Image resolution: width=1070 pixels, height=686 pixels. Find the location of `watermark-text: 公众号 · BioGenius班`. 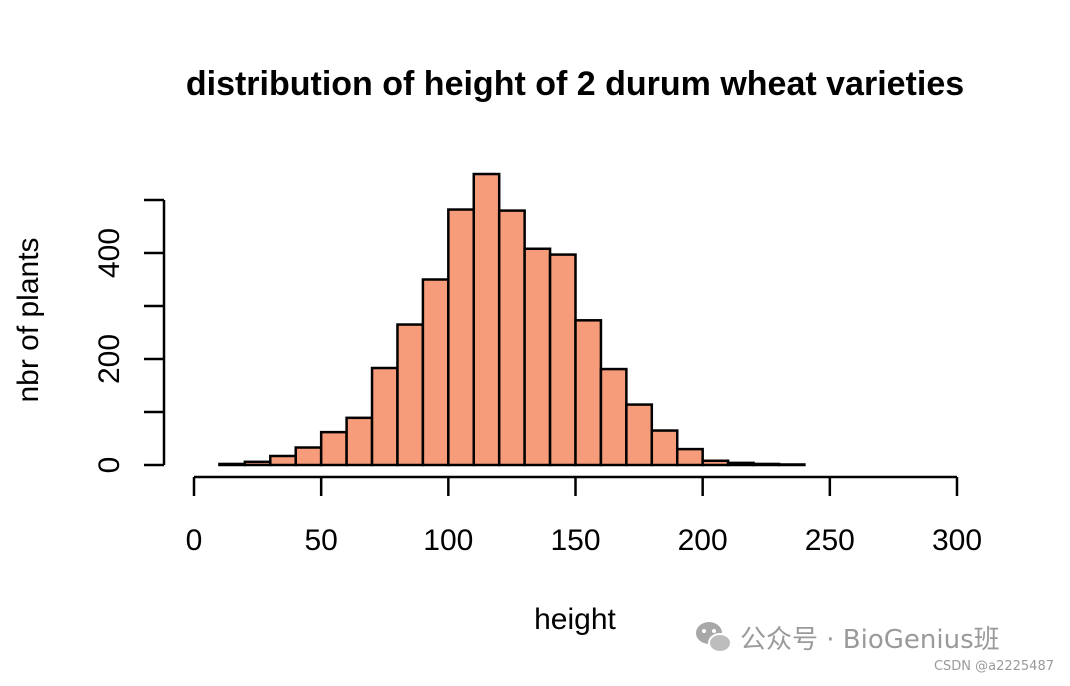

watermark-text: 公众号 · BioGenius班 is located at coordinates (870, 640).